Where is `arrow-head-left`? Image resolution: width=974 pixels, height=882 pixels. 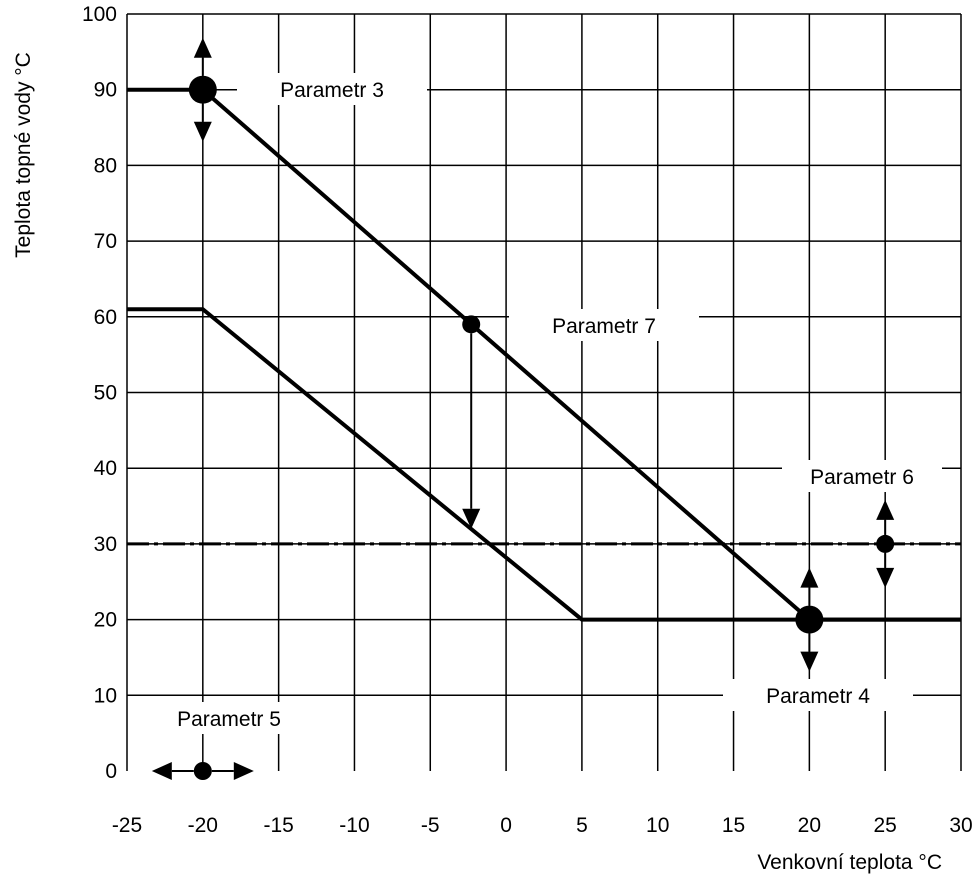
arrow-head-left is located at coordinates (161, 771).